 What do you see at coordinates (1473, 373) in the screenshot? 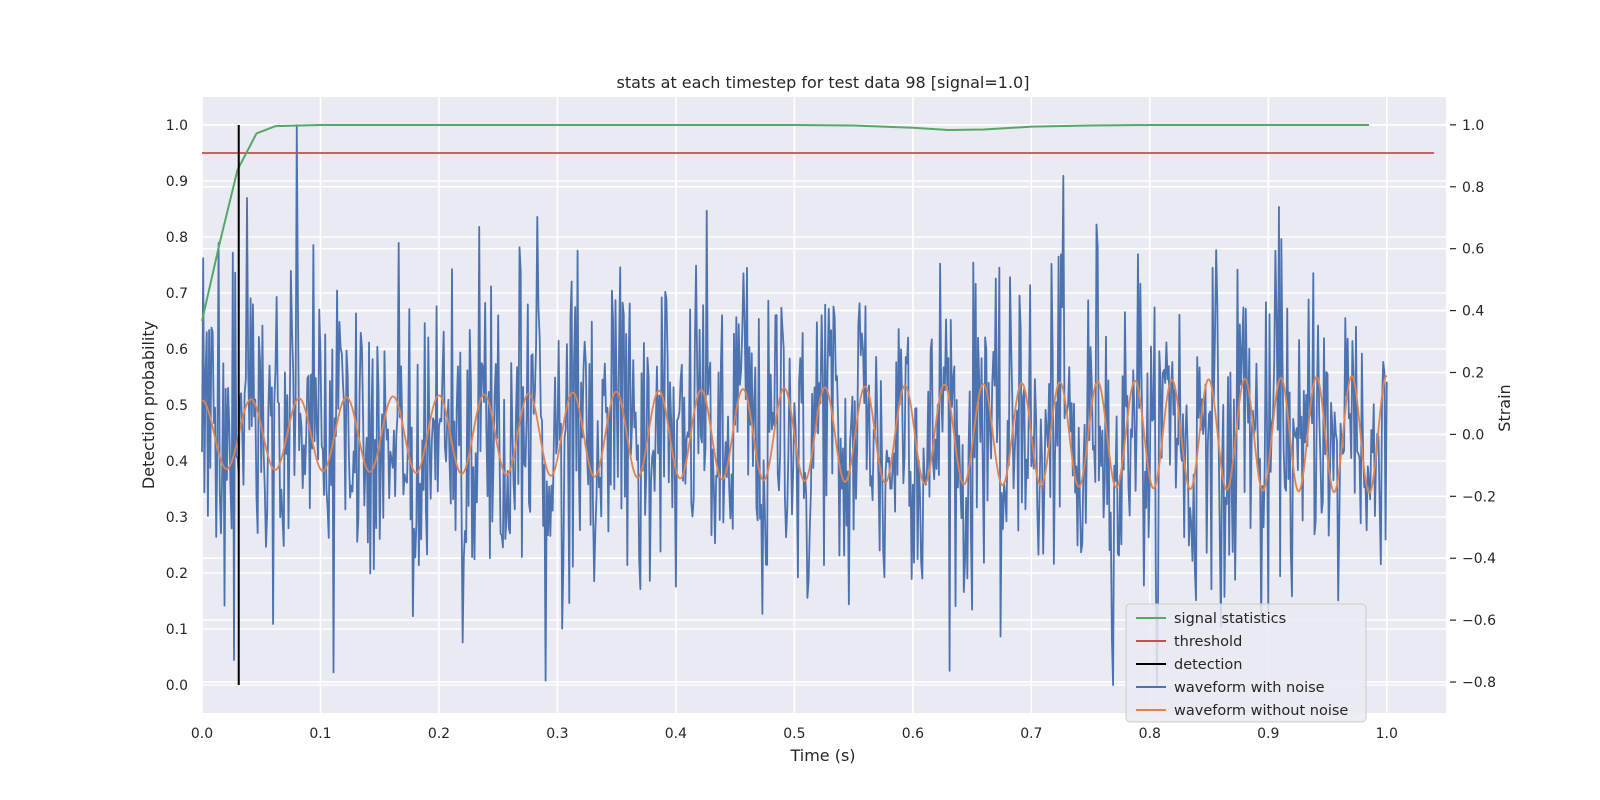
I see `y2-tick-label: 0.2` at bounding box center [1473, 373].